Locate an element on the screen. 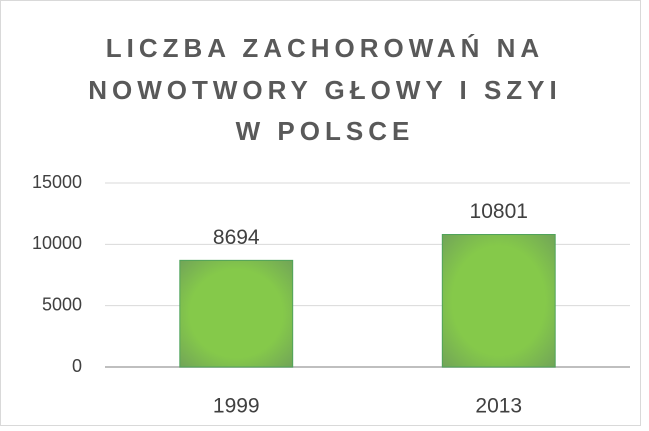  x-tick-label: 2013 is located at coordinates (498, 406).